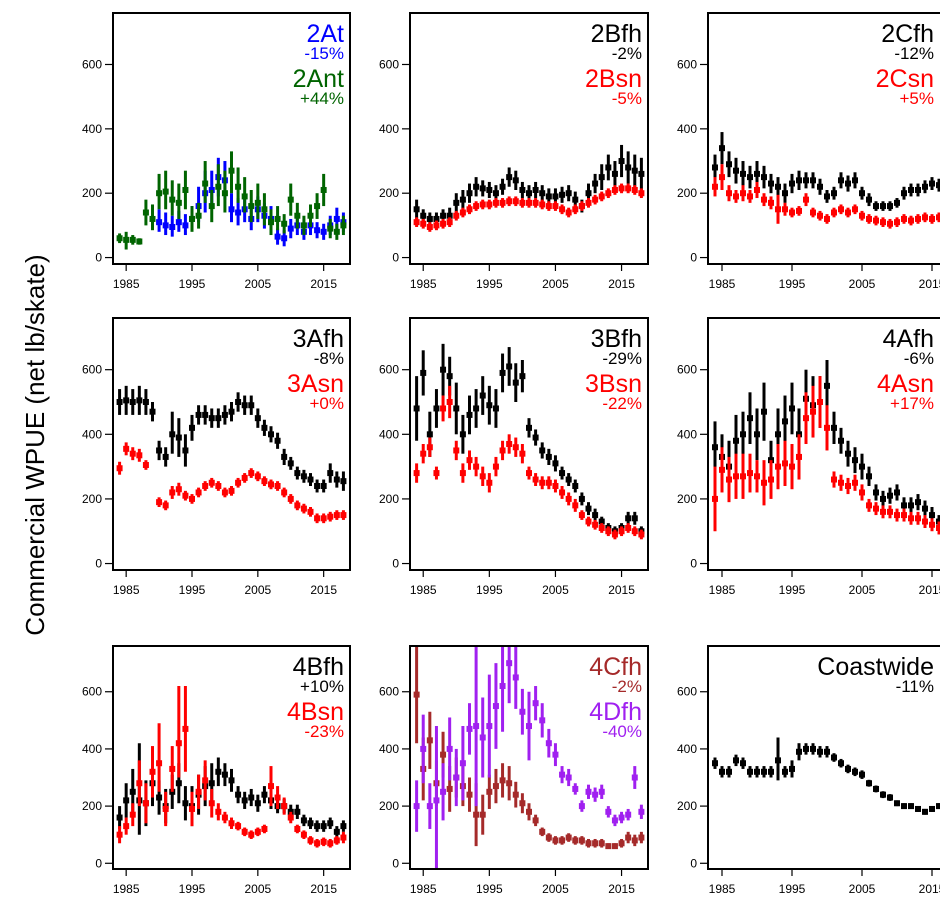  I want to click on panel-coastwide: 0 200 400 600 1985 1995 2005 2015 Coastwide-11%, so click(808, 770).